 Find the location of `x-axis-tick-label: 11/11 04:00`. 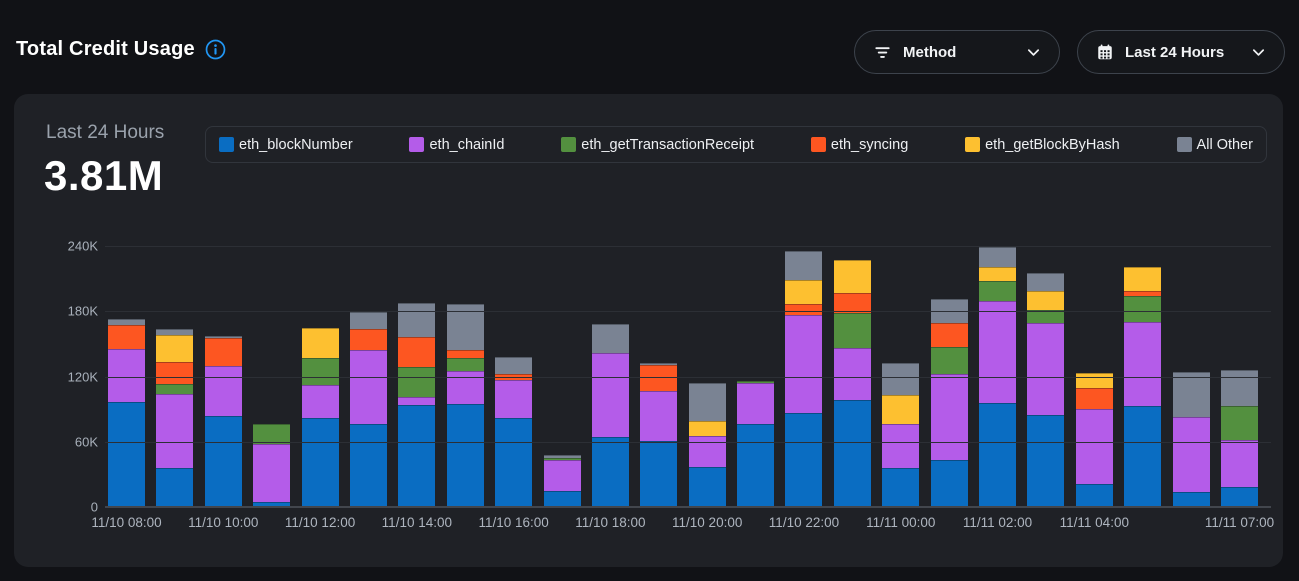

x-axis-tick-label: 11/11 04:00 is located at coordinates (1094, 522).